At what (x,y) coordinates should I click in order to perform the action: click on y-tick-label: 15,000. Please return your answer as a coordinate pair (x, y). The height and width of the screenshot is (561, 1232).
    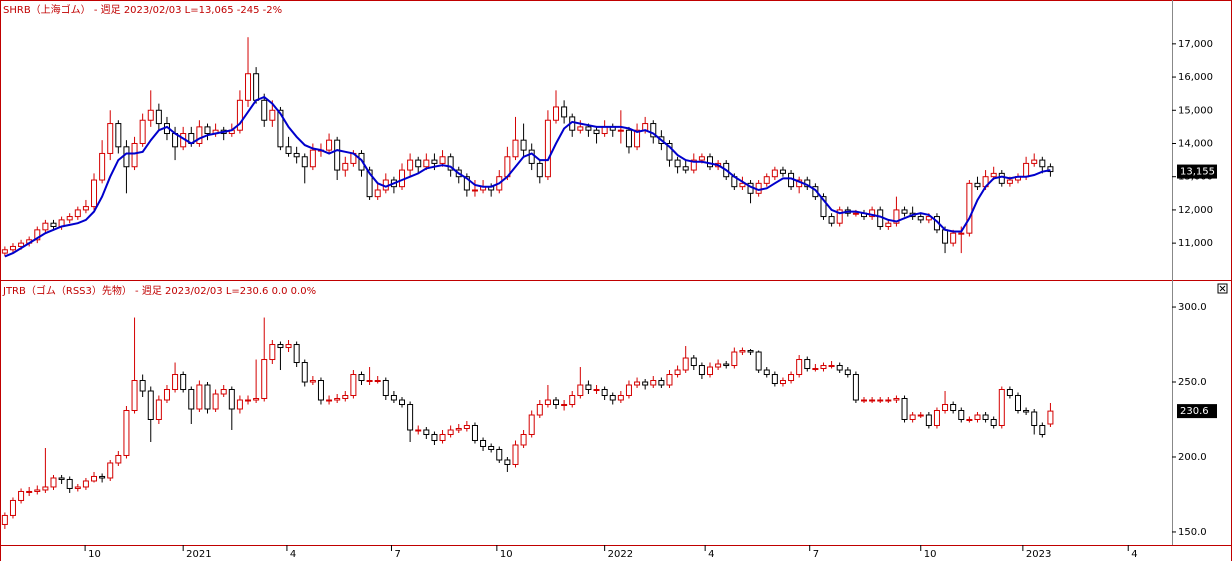
    Looking at the image, I should click on (1195, 110).